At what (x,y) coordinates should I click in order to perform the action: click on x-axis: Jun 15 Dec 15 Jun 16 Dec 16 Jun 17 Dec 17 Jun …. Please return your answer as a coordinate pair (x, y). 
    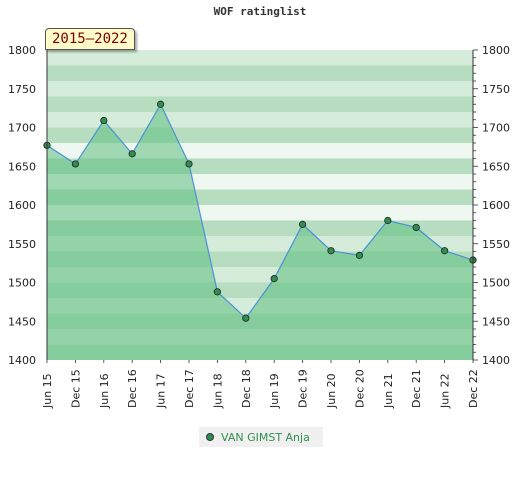
    Looking at the image, I should click on (260, 389).